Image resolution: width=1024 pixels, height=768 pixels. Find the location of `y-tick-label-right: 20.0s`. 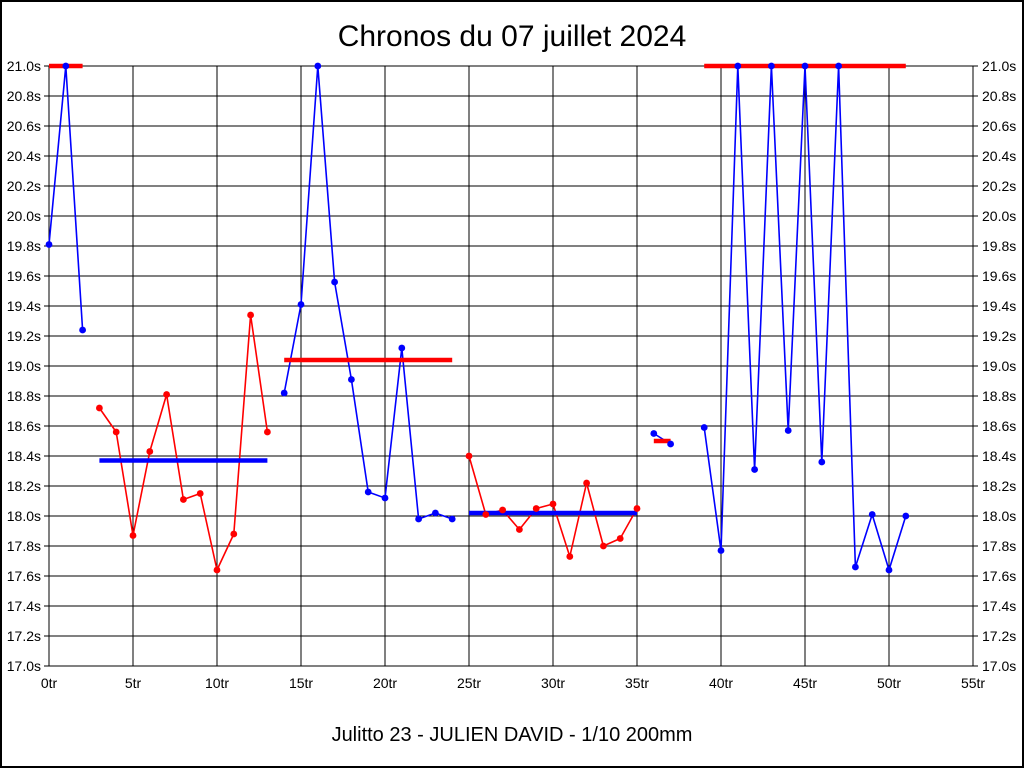

y-tick-label-right: 20.0s is located at coordinates (999, 216).